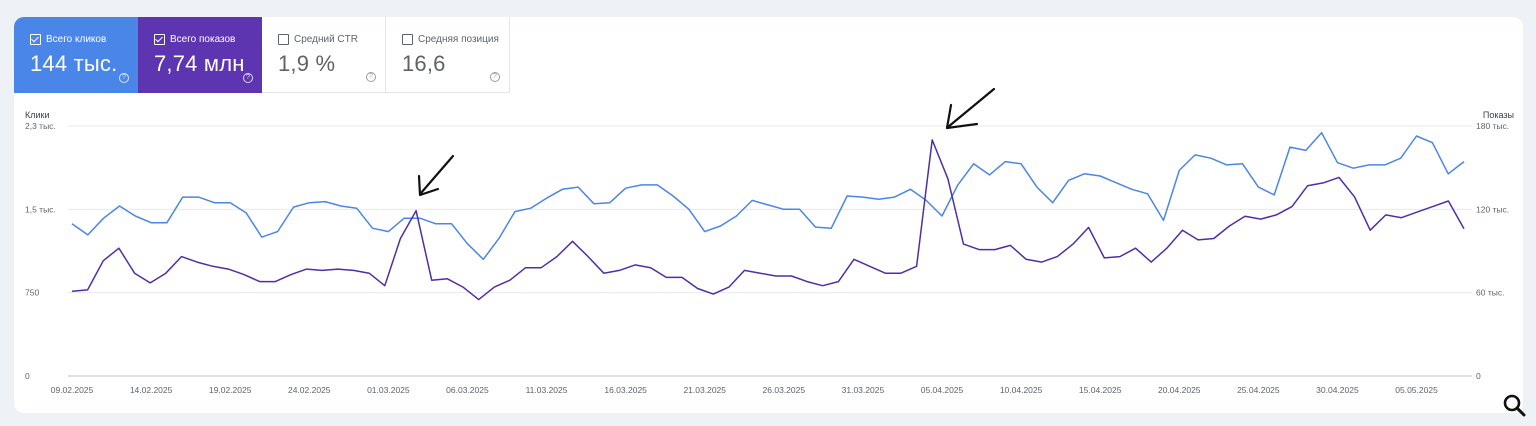 The width and height of the screenshot is (1536, 426). Describe the element at coordinates (962, 116) in the screenshot. I see `arrow-2-head` at that location.